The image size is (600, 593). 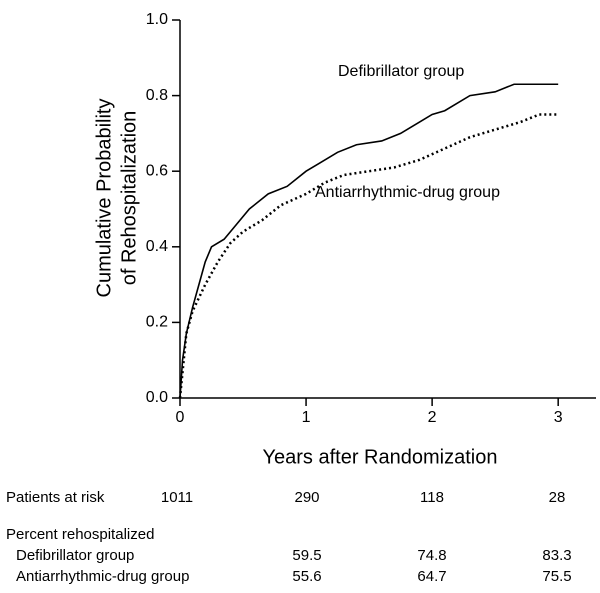 I want to click on table-label: Patients at risk, so click(x=55, y=497).